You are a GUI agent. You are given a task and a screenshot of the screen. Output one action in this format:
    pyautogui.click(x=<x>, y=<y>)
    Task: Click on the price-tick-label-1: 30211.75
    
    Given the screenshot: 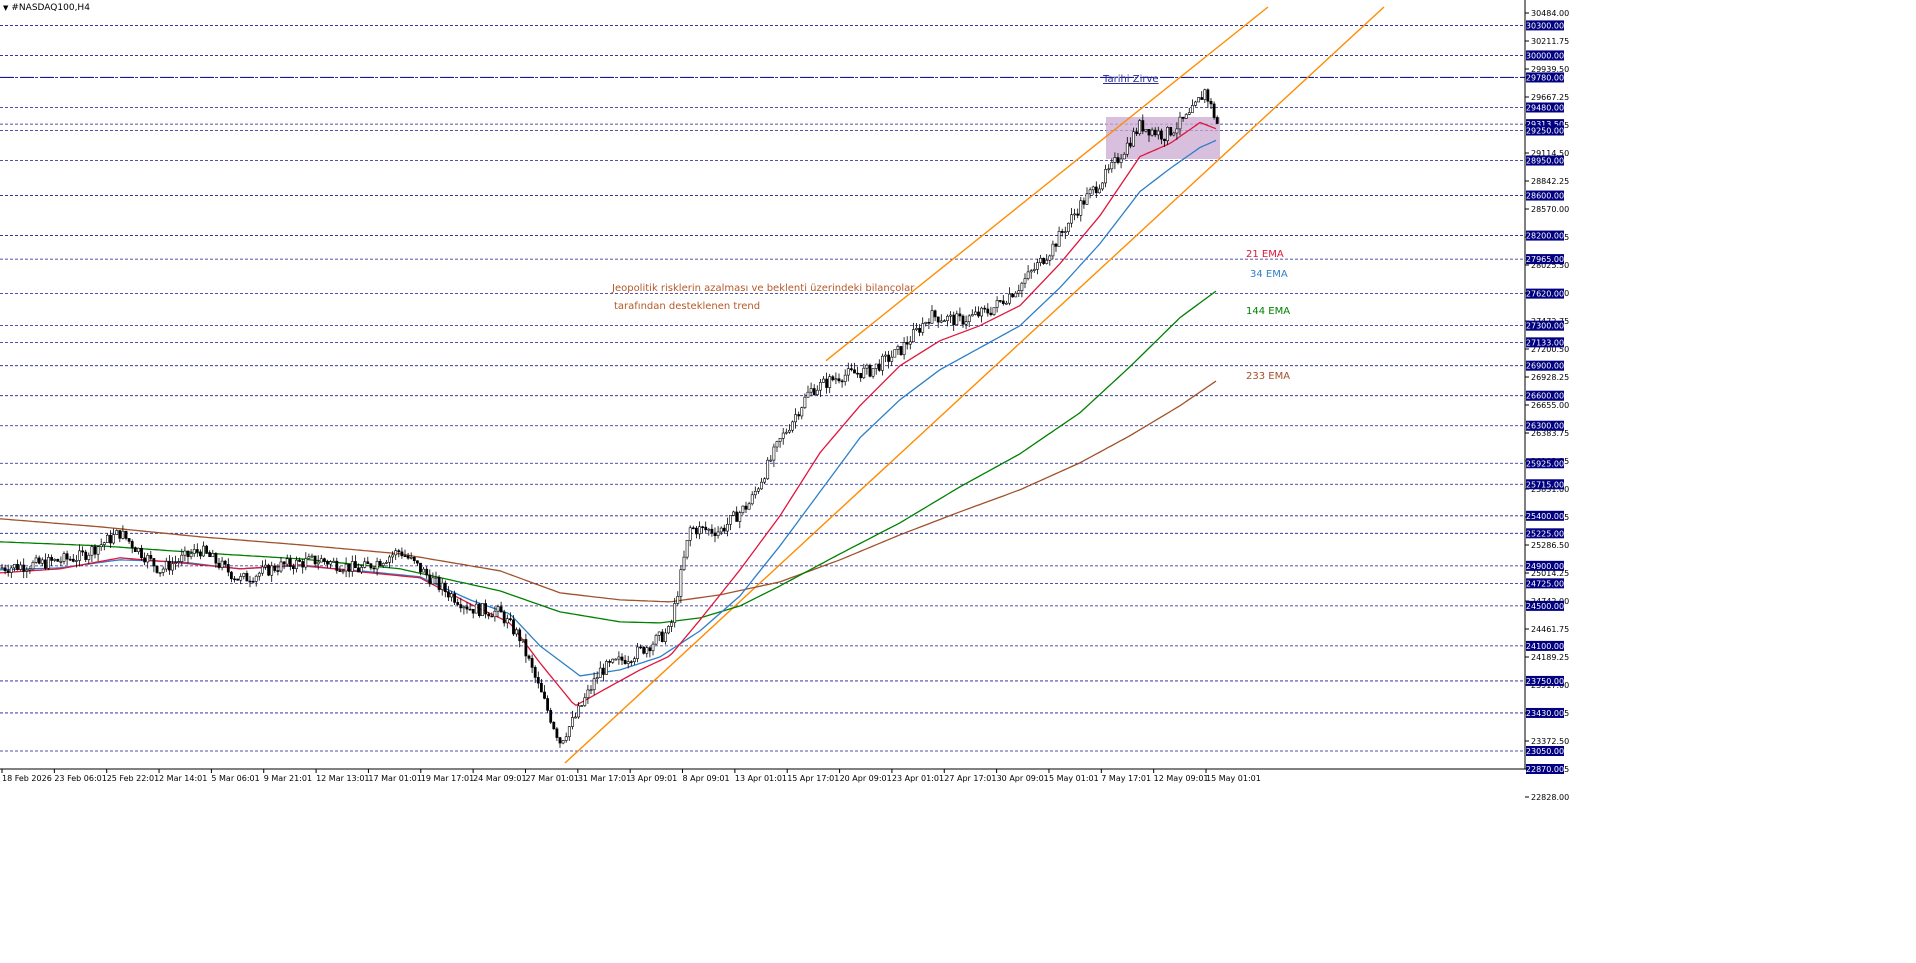 What is the action you would take?
    pyautogui.click(x=1550, y=41)
    